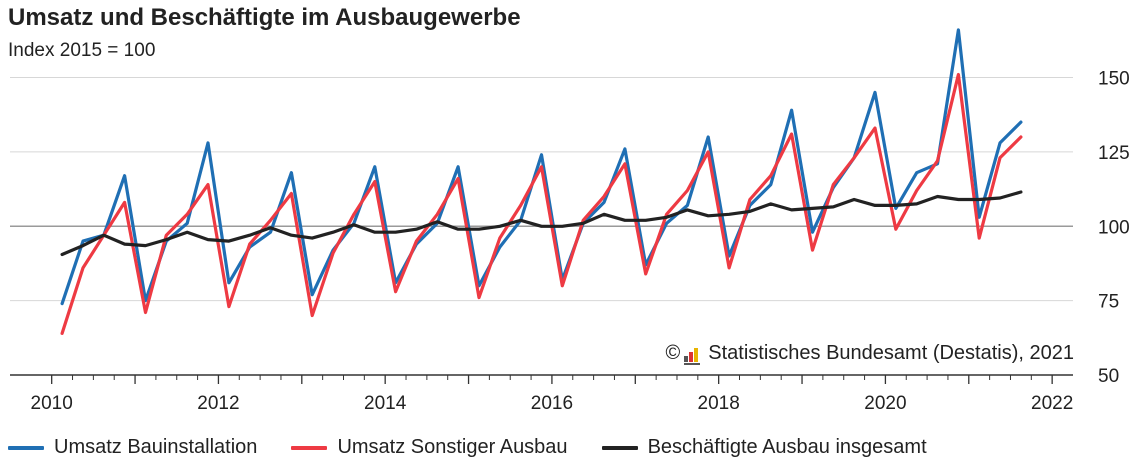  I want to click on legend-label-sonstiger-ausbau: Umsatz Sonstiger Ausbau, so click(452, 447).